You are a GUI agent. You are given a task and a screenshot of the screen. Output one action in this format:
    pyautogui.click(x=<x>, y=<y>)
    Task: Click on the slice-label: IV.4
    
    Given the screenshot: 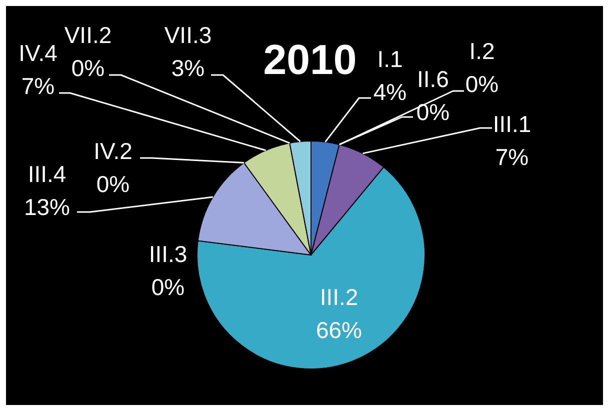 What is the action you would take?
    pyautogui.click(x=38, y=53)
    